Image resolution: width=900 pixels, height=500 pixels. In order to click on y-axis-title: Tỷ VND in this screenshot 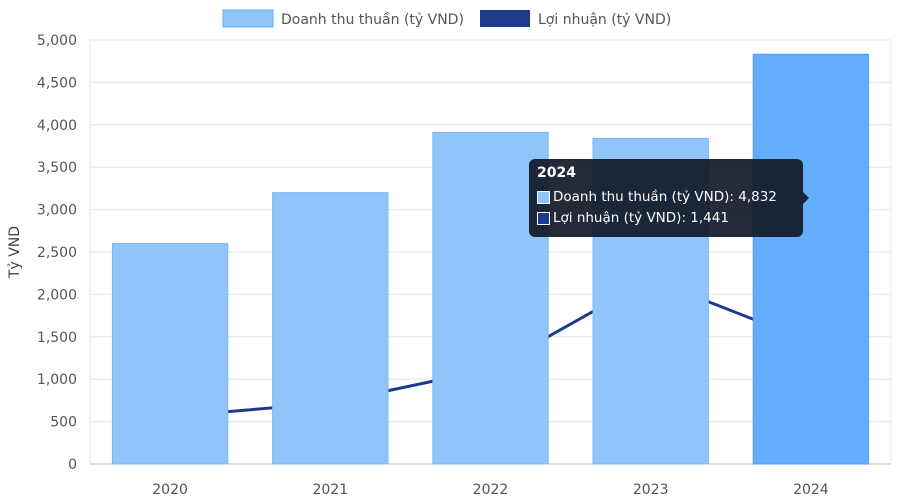, I will do `click(15, 252)`.